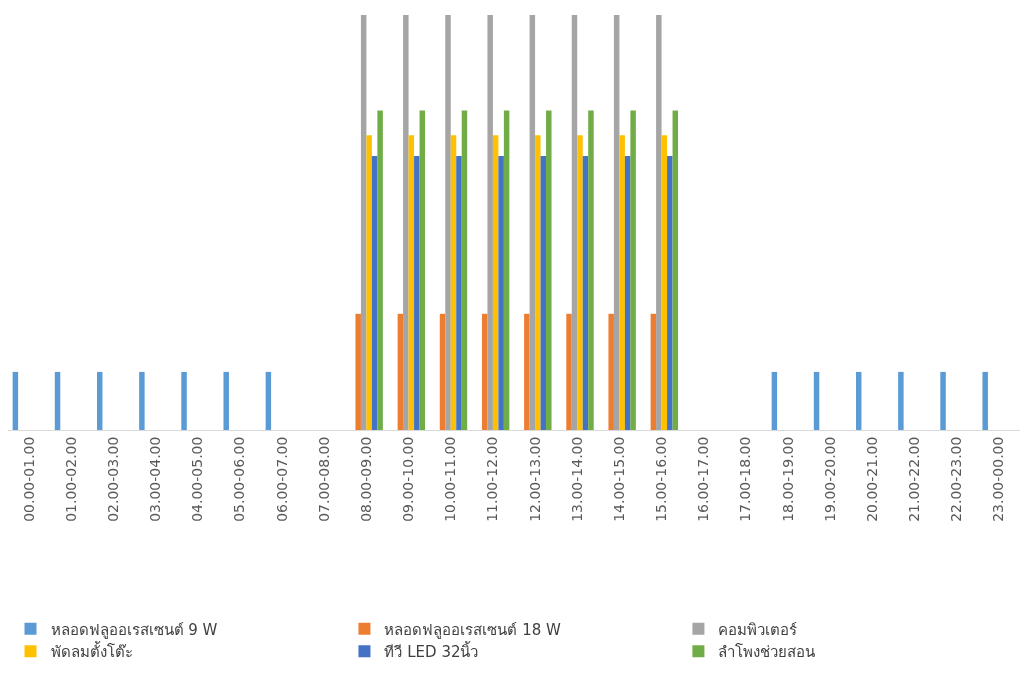 This screenshot has width=1028, height=675. What do you see at coordinates (197, 479) in the screenshot?
I see `x-tick-label: 04.00-05.00` at bounding box center [197, 479].